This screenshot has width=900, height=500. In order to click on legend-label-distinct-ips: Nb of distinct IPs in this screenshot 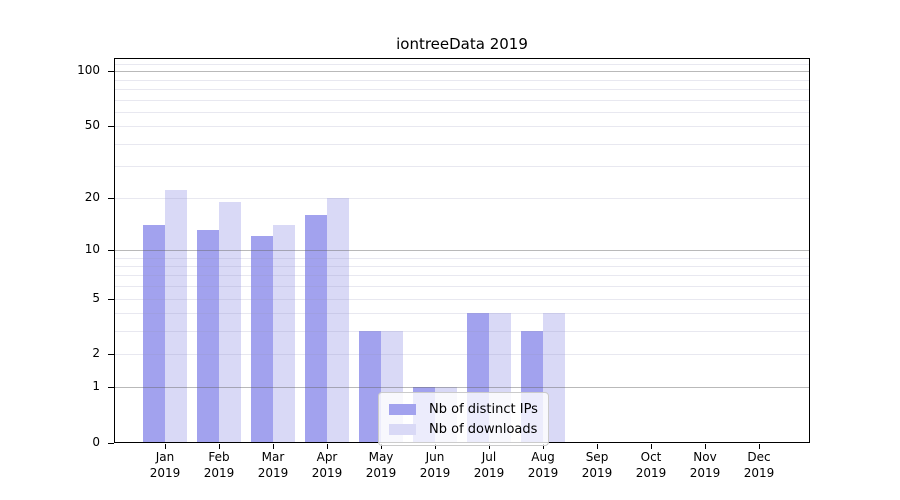, I will do `click(483, 409)`.